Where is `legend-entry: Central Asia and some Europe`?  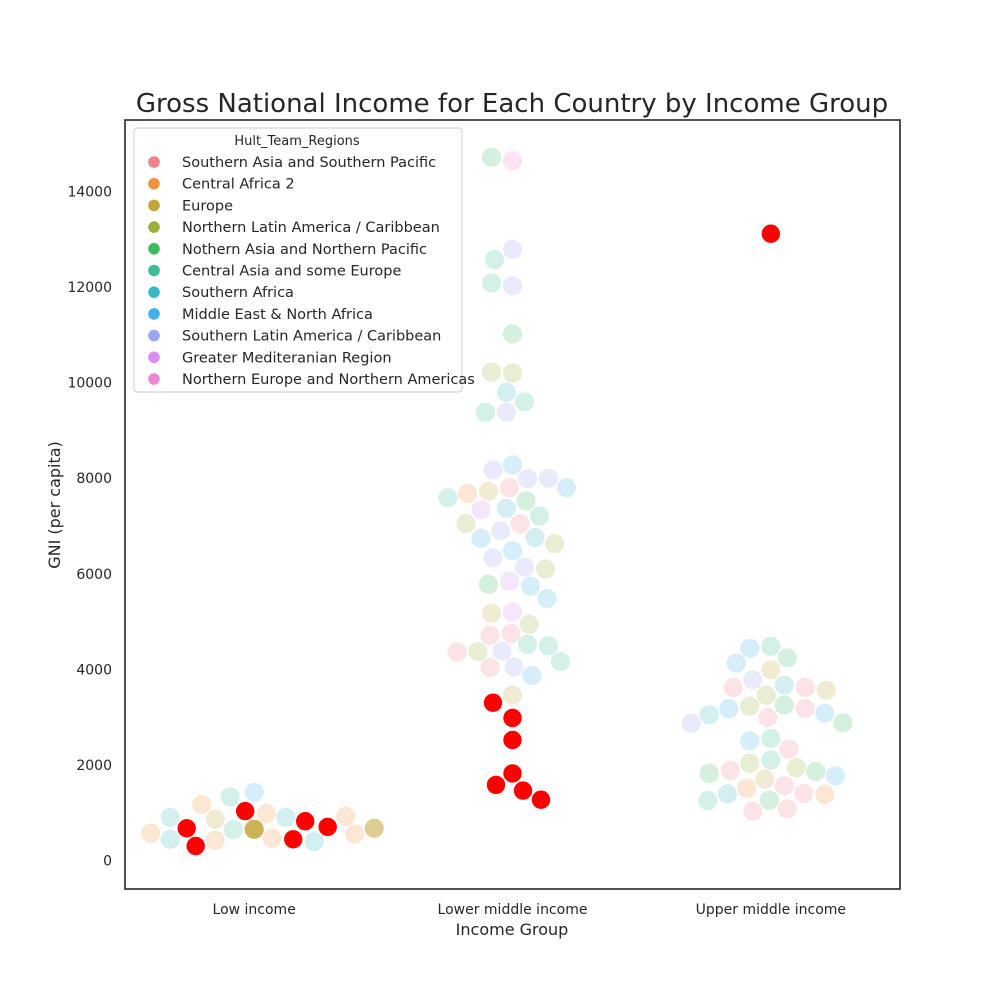
legend-entry: Central Asia and some Europe is located at coordinates (274, 272).